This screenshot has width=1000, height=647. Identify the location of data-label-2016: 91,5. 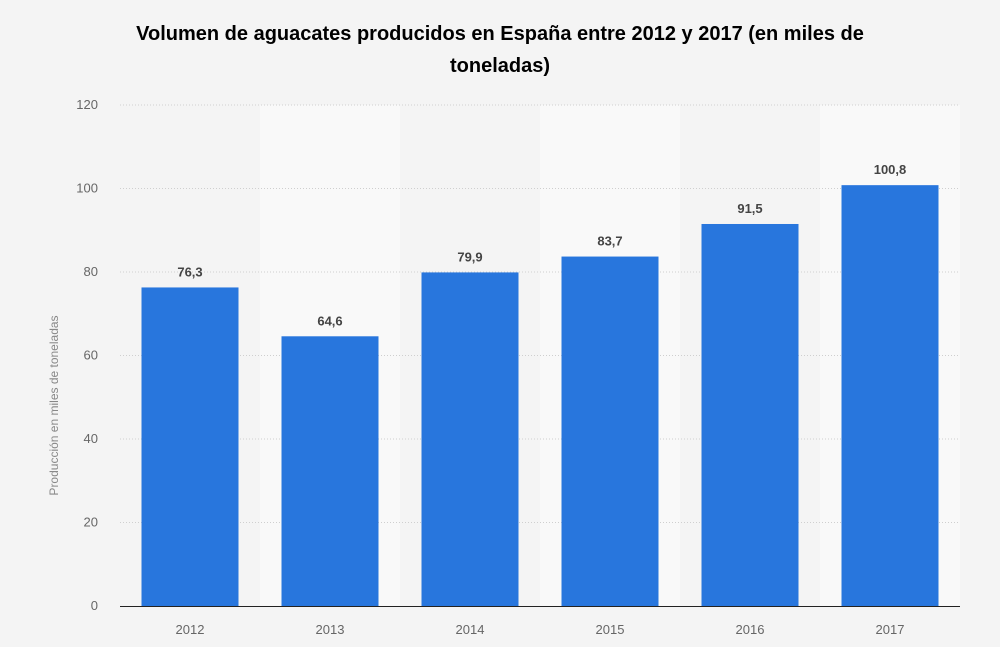
(749, 208).